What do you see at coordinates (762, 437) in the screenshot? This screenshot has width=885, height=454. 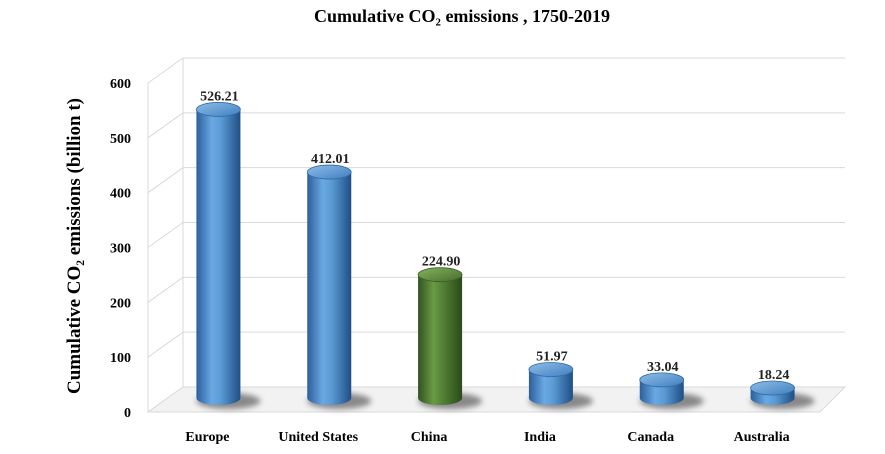 I see `x-tick-label: Australia` at bounding box center [762, 437].